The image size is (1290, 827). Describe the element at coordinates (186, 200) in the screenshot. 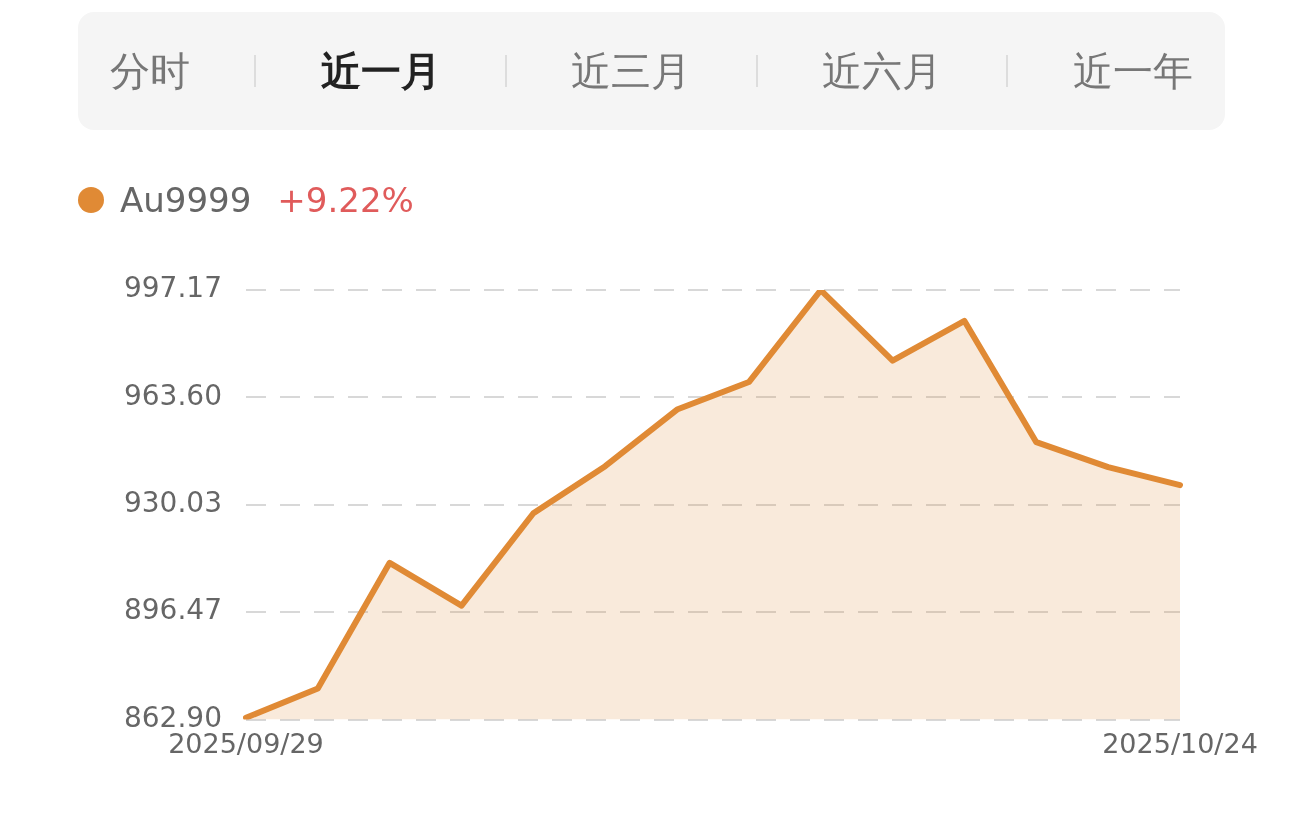

I see `legend-label: Au9999` at that location.